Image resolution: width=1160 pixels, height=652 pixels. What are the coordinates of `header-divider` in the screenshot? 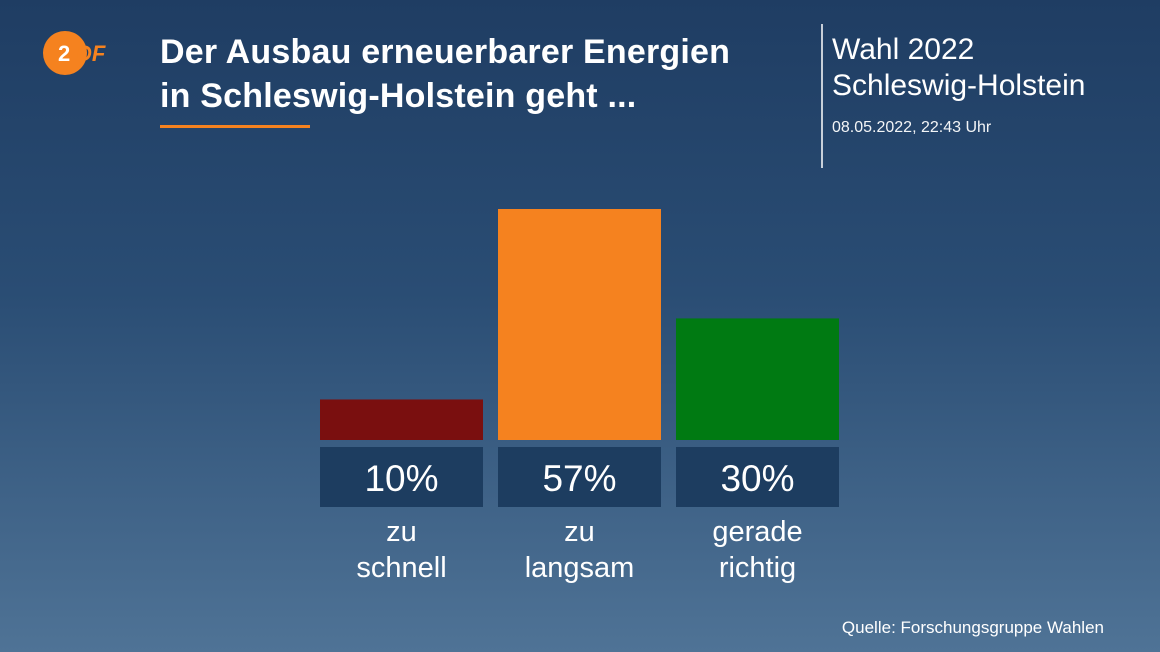 It's located at (822, 96).